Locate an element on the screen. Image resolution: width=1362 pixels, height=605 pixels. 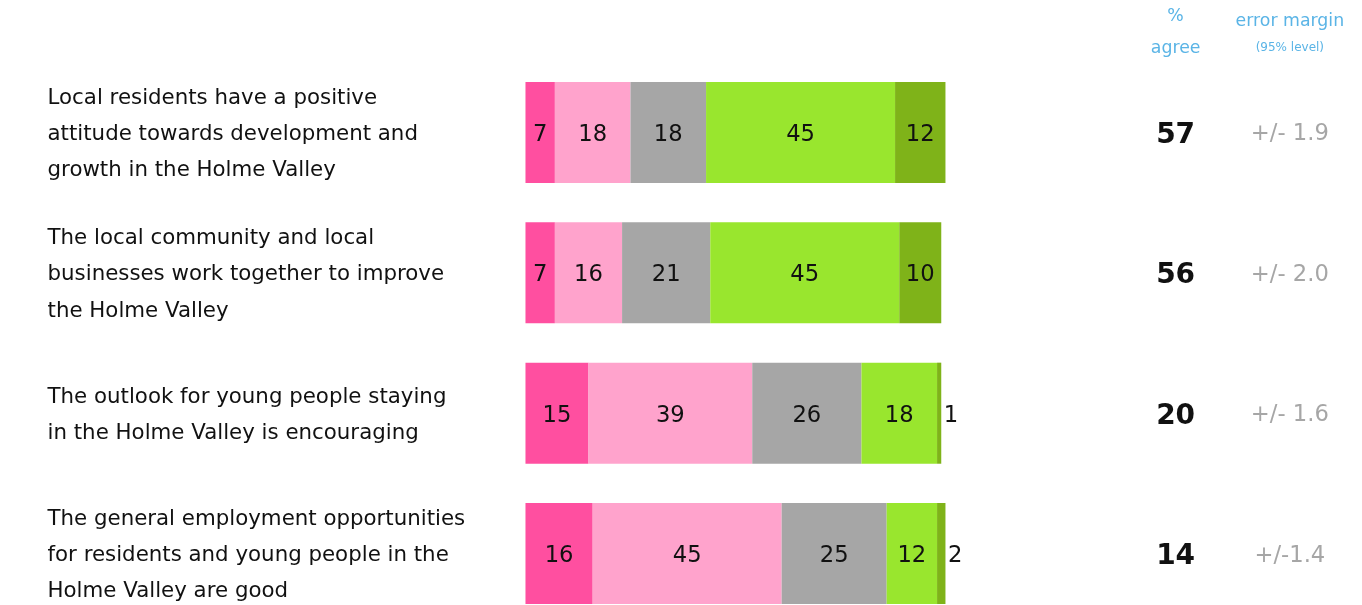
y-tick-label: The local community and local businesses work together to improve the Holme Valley is located at coordinates (245, 273).